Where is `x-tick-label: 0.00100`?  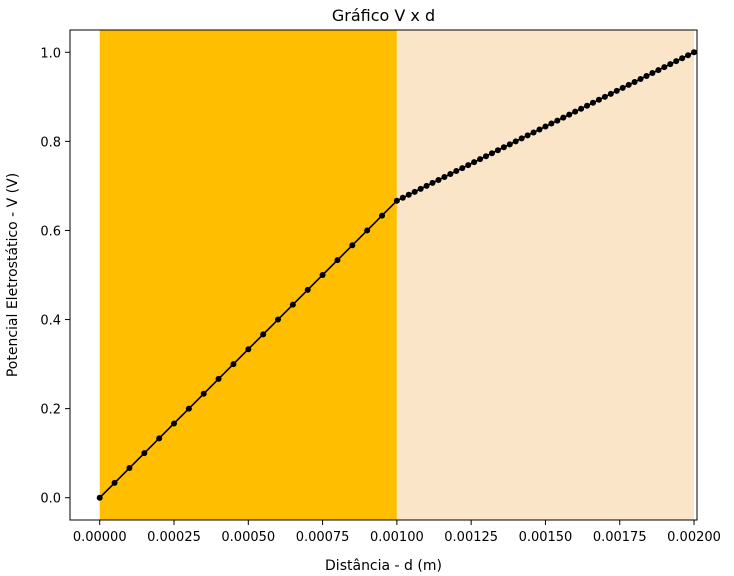 x-tick-label: 0.00100 is located at coordinates (397, 537).